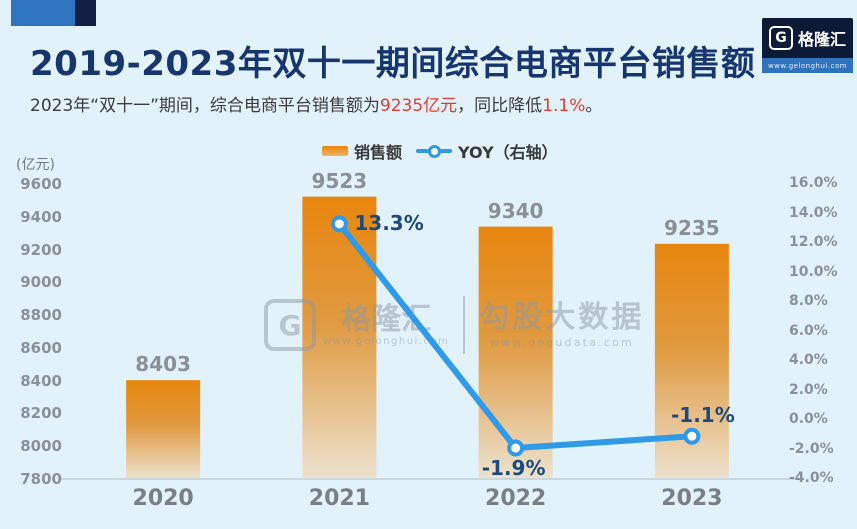  What do you see at coordinates (702, 415) in the screenshot?
I see `yoy-point-label: -1.1%` at bounding box center [702, 415].